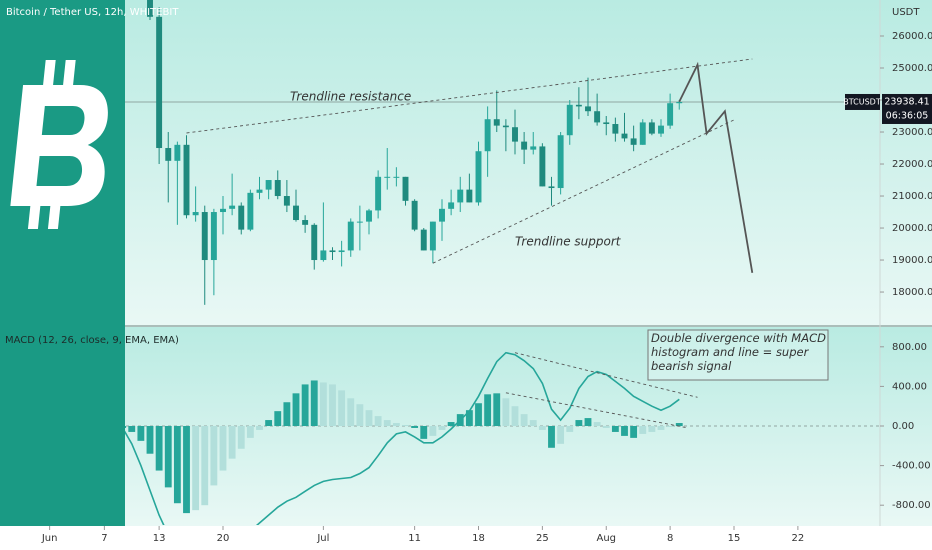  What do you see at coordinates (542, 538) in the screenshot?
I see `x-tick-label: 25` at bounding box center [542, 538].